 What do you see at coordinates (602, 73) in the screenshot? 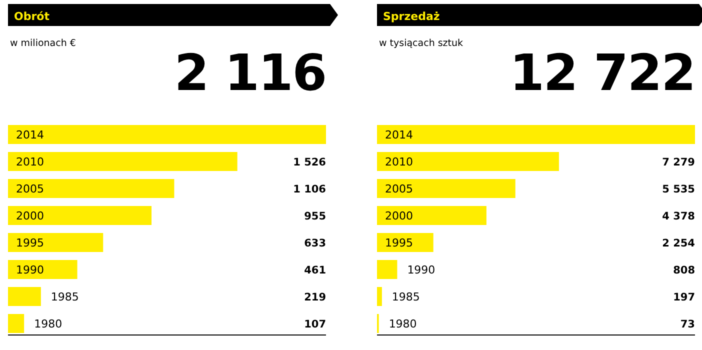
I see `text: 12 722` at bounding box center [602, 73].